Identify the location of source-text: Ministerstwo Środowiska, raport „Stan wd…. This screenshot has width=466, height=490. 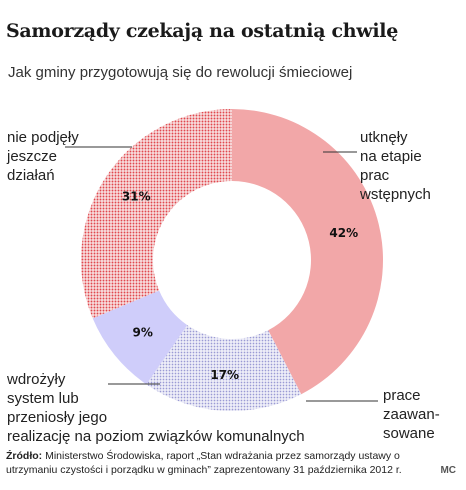
(204, 463).